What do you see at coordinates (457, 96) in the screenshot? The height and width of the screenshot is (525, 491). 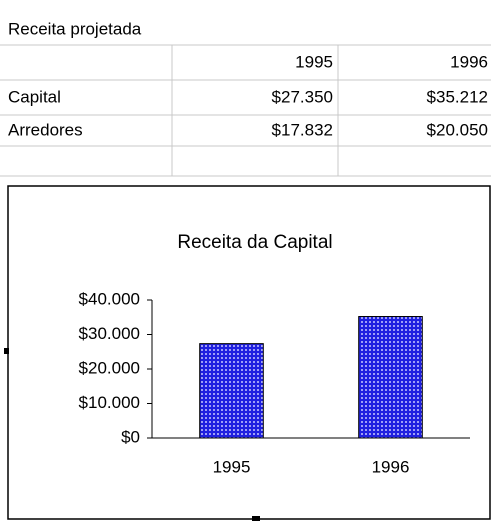 I see `cell: $35.212` at bounding box center [457, 96].